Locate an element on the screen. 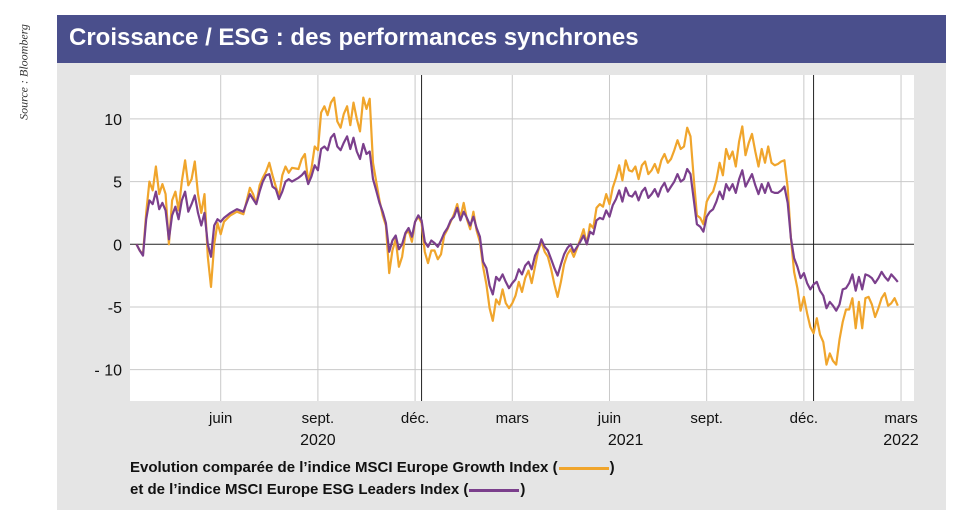 This screenshot has height=521, width=961. y-tick-label: - 10 is located at coordinates (108, 371).